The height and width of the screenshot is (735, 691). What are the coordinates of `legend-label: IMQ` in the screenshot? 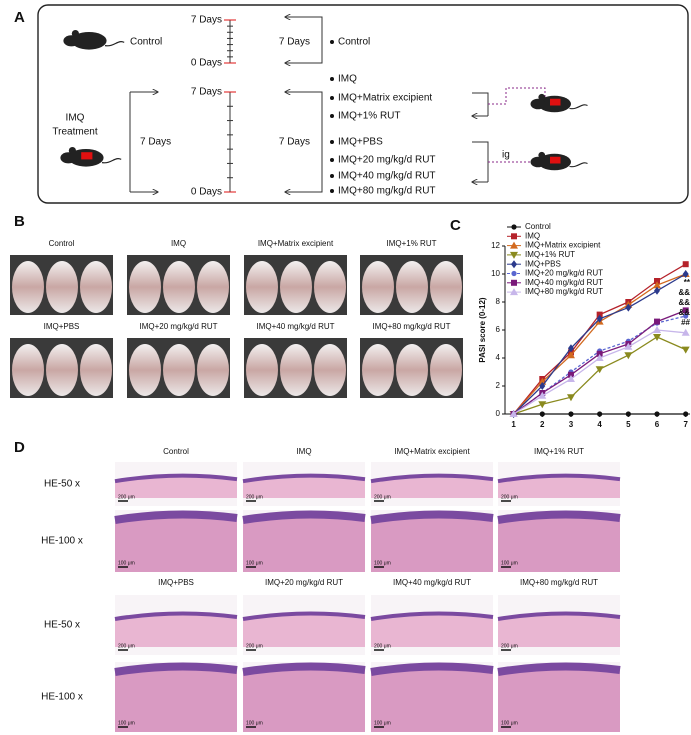 It's located at (532, 235).